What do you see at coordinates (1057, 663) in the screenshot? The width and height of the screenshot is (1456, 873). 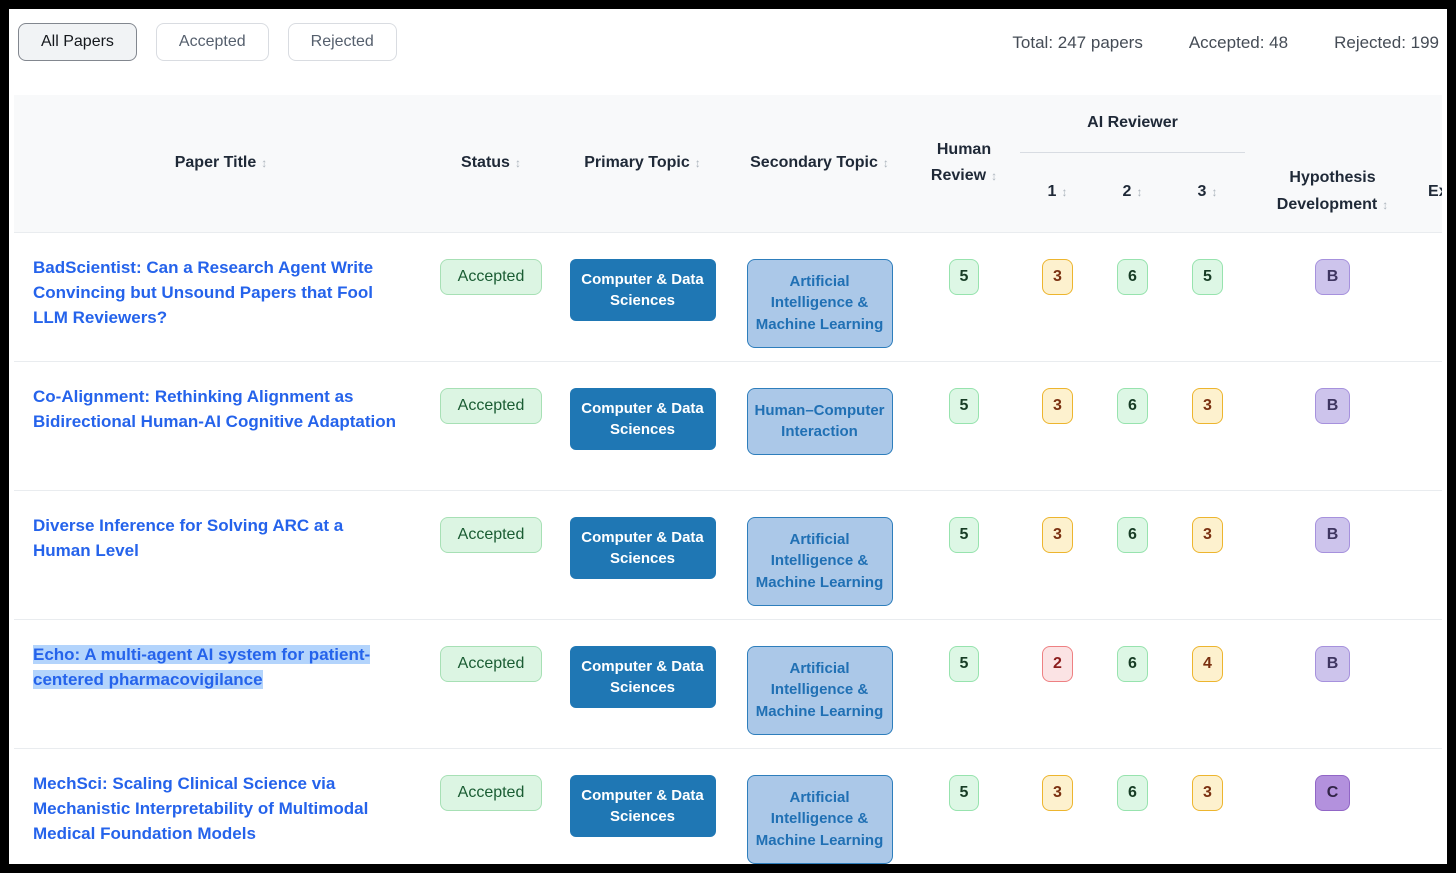 I see `ai-reviewer-1-score: 2` at bounding box center [1057, 663].